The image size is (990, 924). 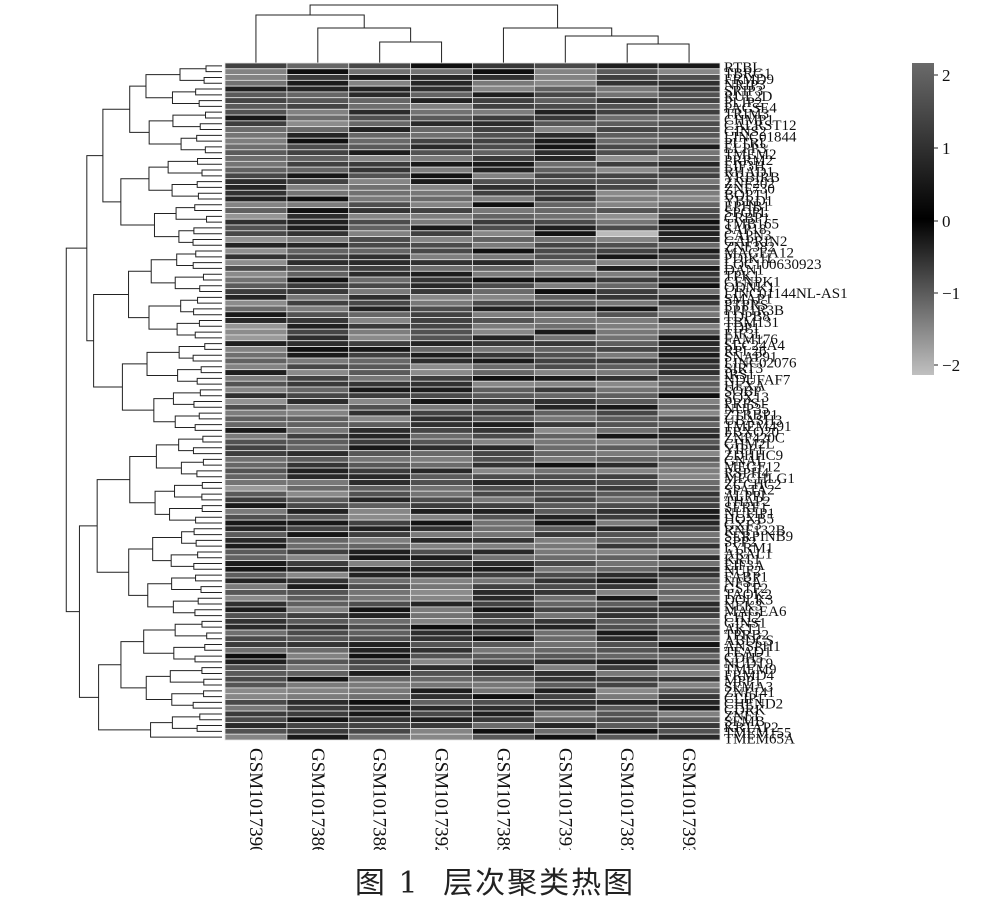 I want to click on row-label: TRIM3, so click(x=746, y=114).